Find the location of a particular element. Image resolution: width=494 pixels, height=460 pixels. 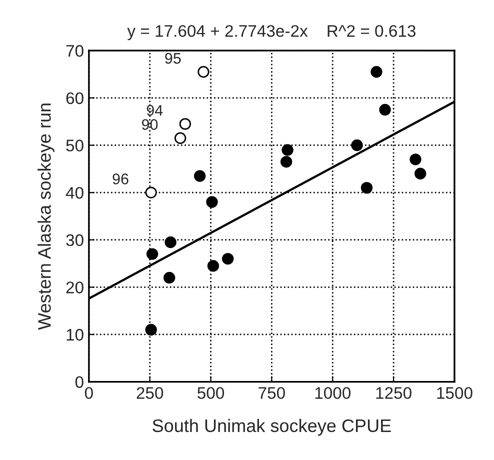

x-axis-title: South Unimak sockeye CPUE is located at coordinates (271, 427).